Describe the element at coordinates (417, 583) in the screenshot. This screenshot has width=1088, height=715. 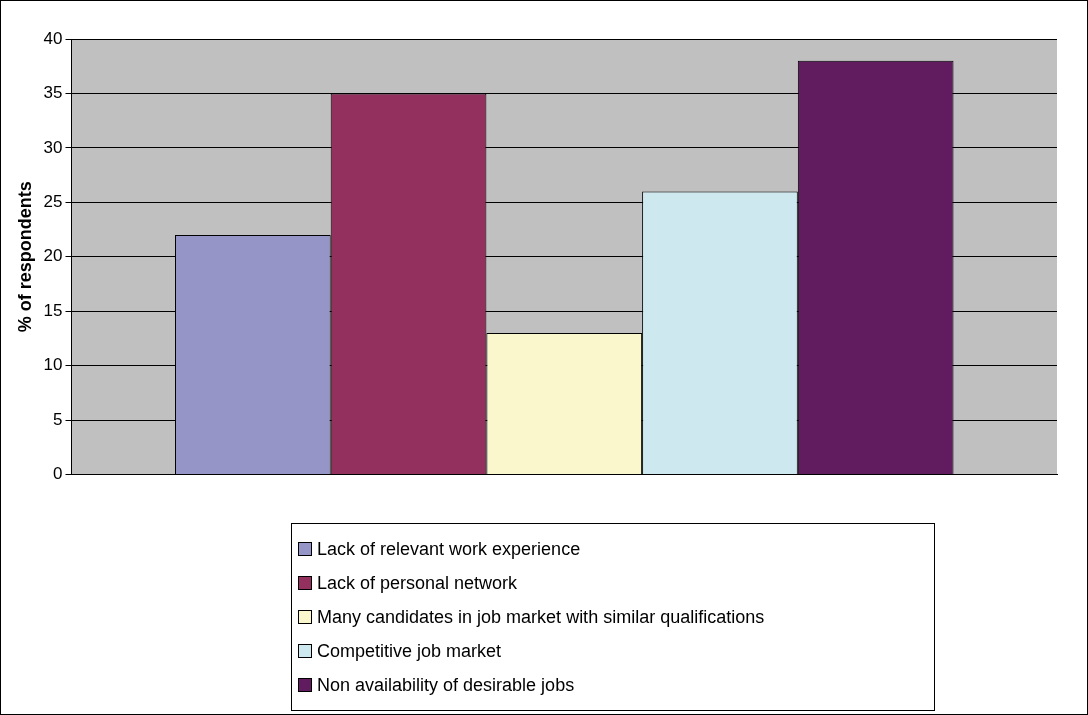
I see `legend-label: Lack of personal network` at that location.